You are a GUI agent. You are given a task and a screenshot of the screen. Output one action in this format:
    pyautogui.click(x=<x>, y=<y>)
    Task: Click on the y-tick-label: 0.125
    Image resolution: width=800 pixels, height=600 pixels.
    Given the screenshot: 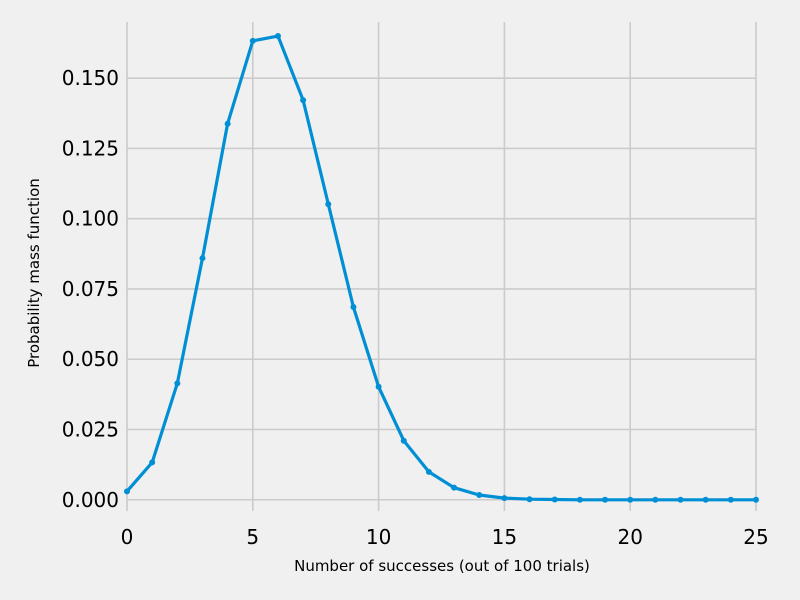 What is the action you would take?
    pyautogui.click(x=90, y=148)
    